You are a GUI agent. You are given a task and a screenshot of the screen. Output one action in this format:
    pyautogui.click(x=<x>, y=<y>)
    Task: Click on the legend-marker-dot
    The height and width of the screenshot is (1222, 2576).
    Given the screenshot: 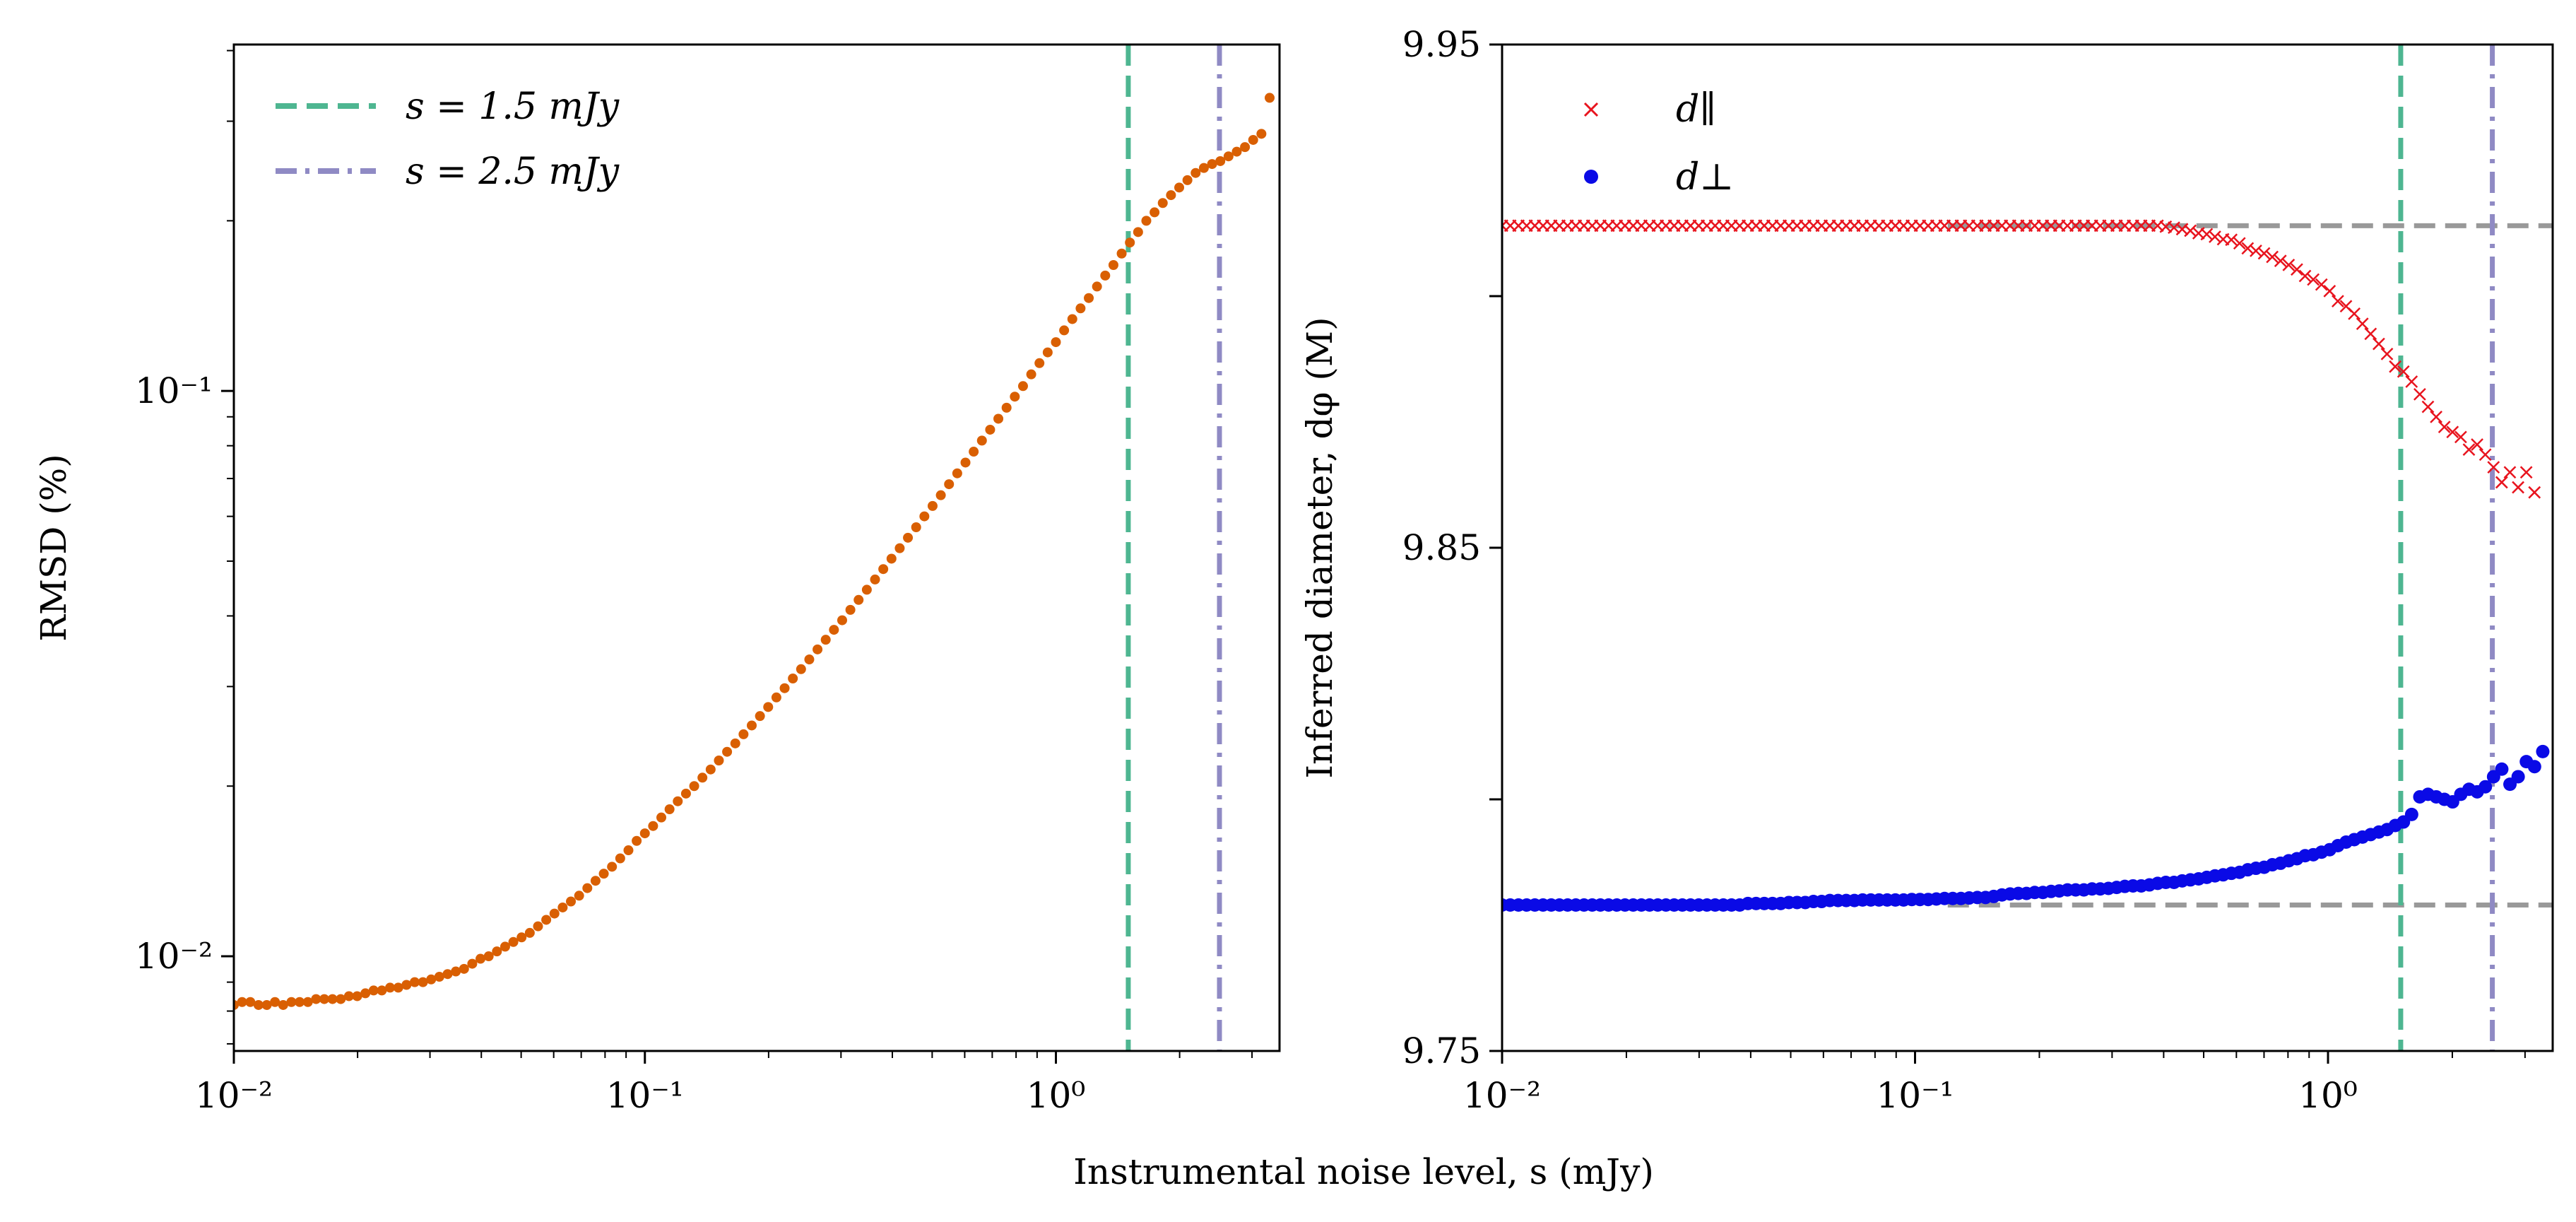 What is the action you would take?
    pyautogui.click(x=1591, y=177)
    